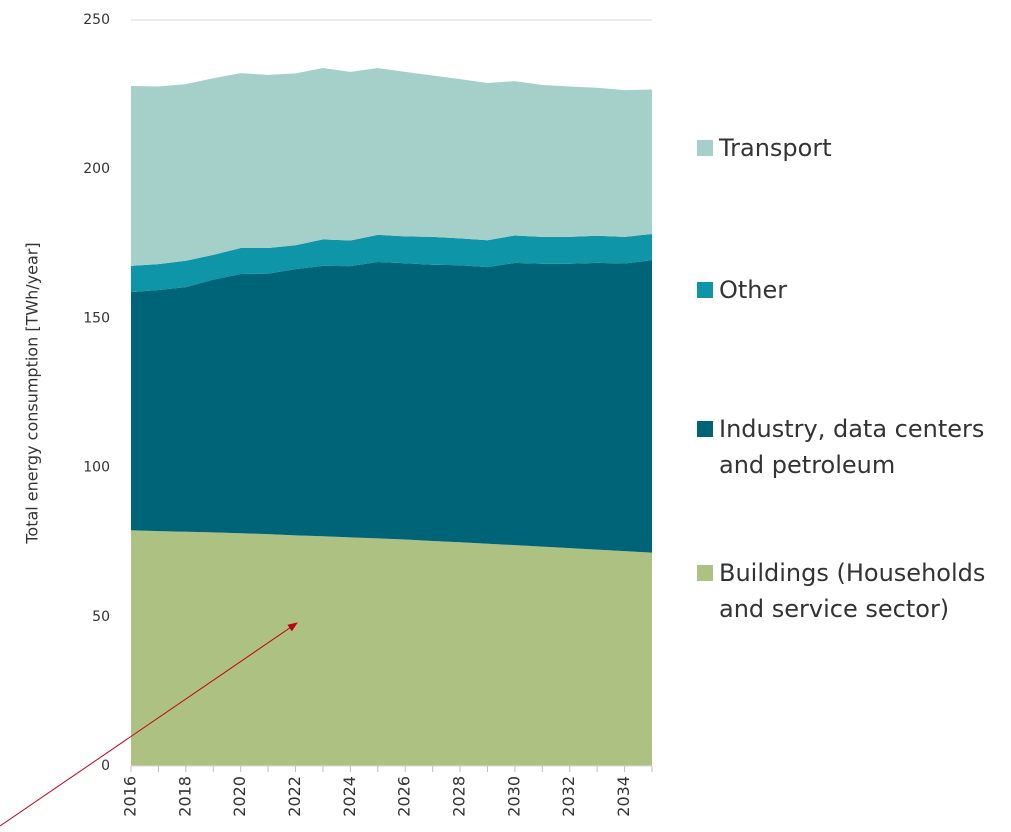 This screenshot has width=1011, height=832. I want to click on legend-item: Other, so click(852, 290).